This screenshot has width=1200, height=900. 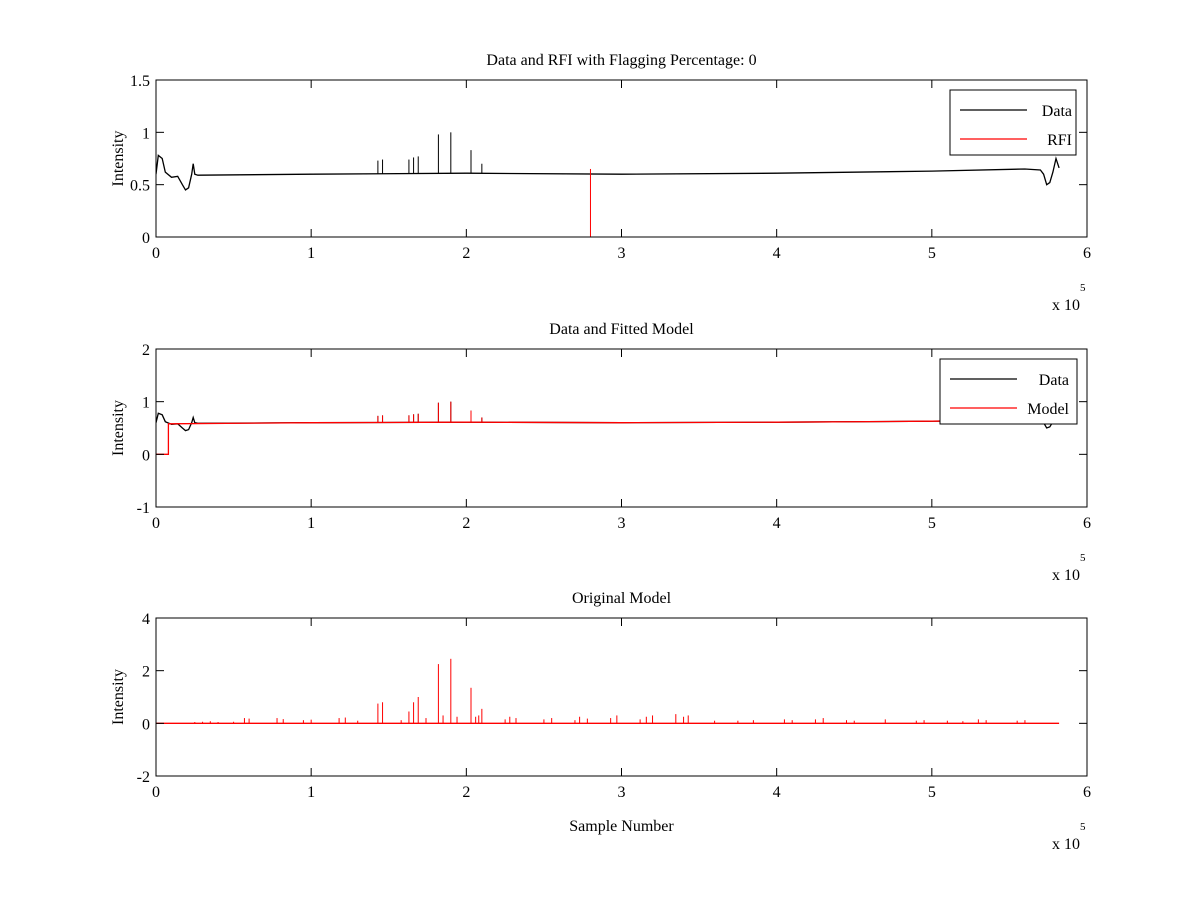 I want to click on panel-1-y-tick-label: 0.5, so click(x=140, y=186).